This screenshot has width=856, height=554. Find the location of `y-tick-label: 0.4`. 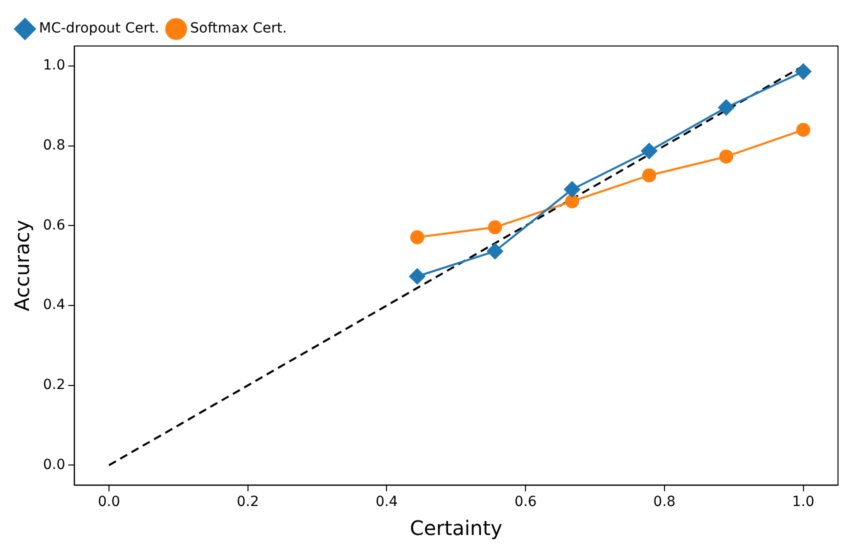

y-tick-label: 0.4 is located at coordinates (54, 305).